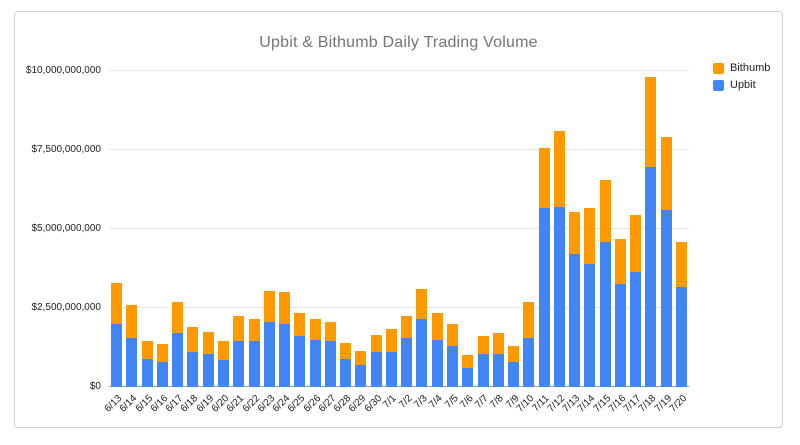  I want to click on bar-segment-bithumb-6/21, so click(239, 328).